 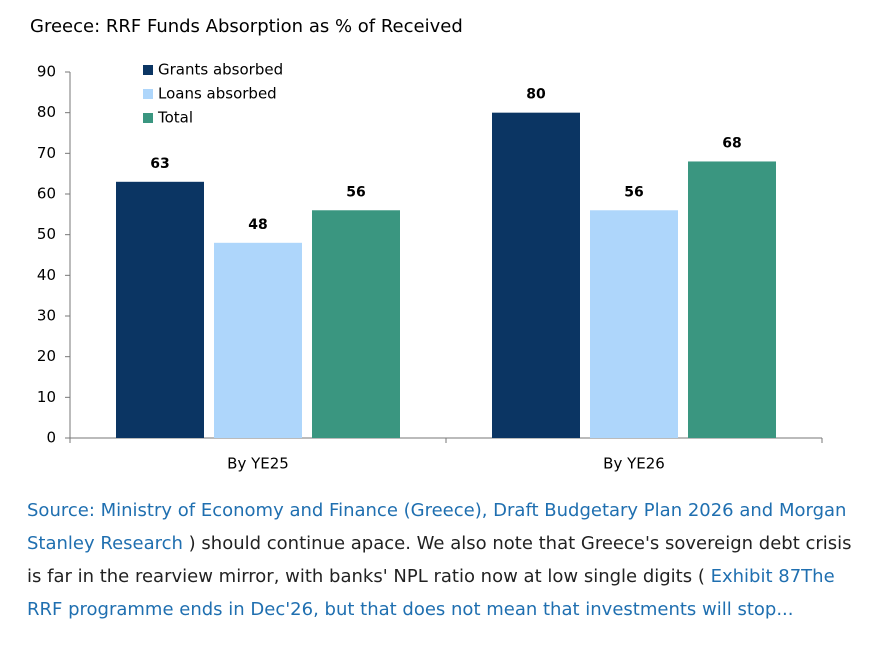 I want to click on value-label: 48, so click(x=257, y=225).